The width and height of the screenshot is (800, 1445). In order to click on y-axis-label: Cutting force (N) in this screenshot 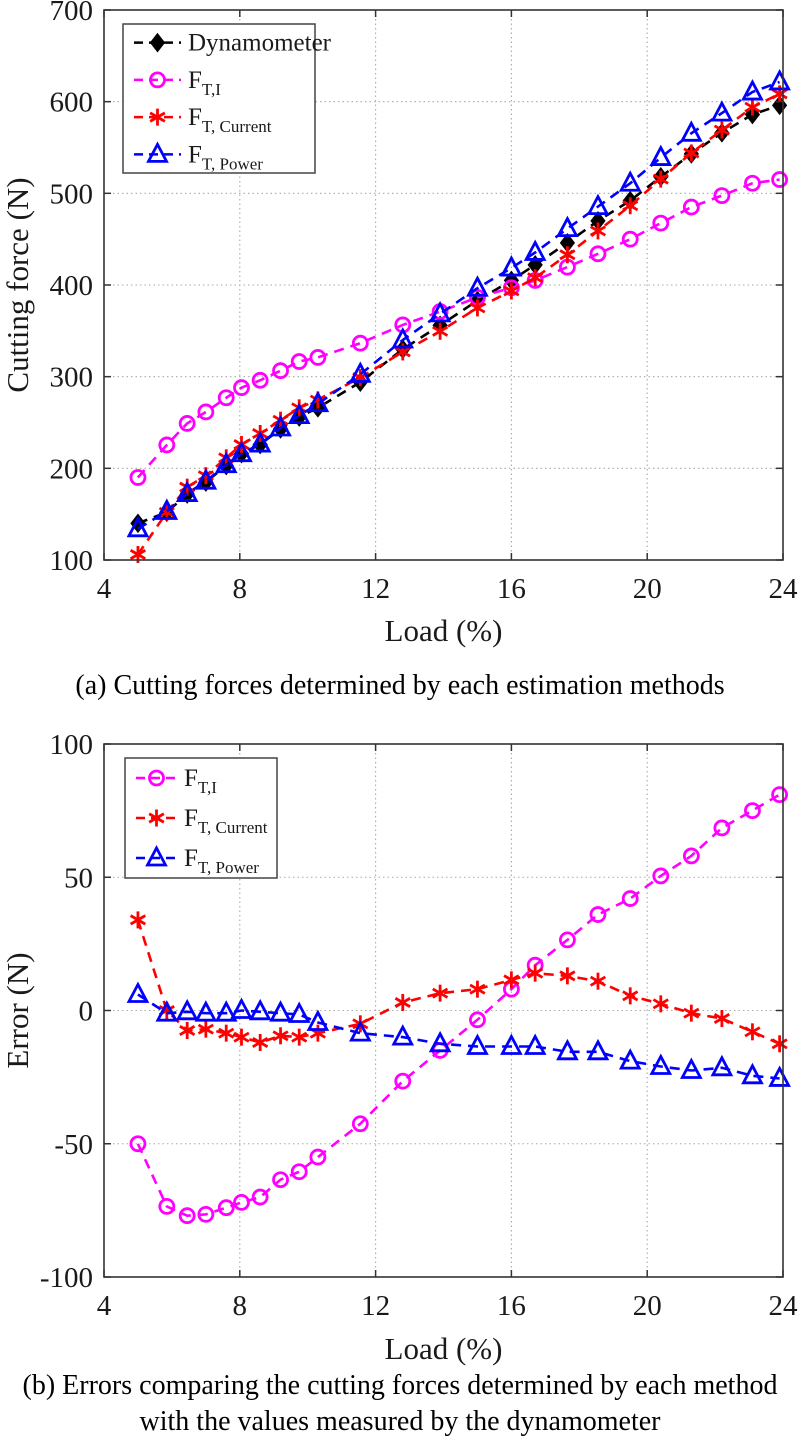, I will do `click(17, 284)`.